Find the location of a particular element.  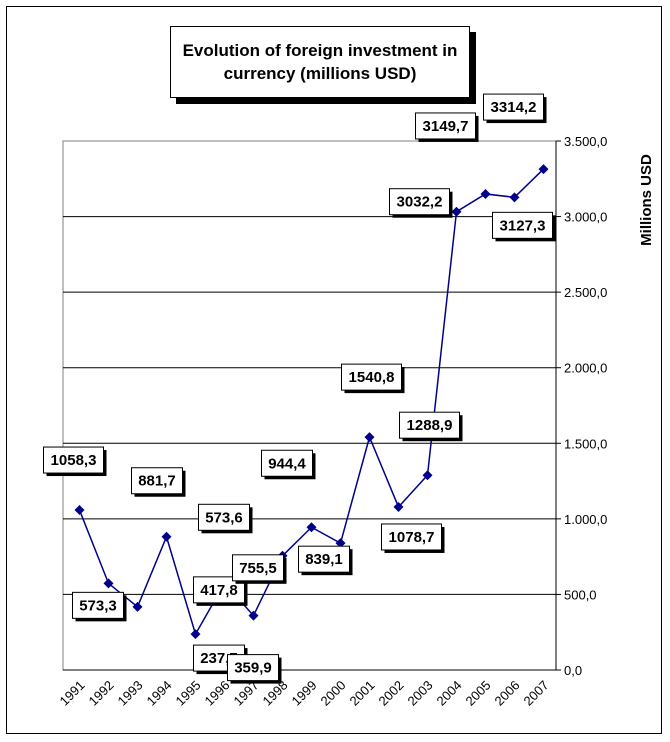

y-tick-label: 500,0 is located at coordinates (580, 594).